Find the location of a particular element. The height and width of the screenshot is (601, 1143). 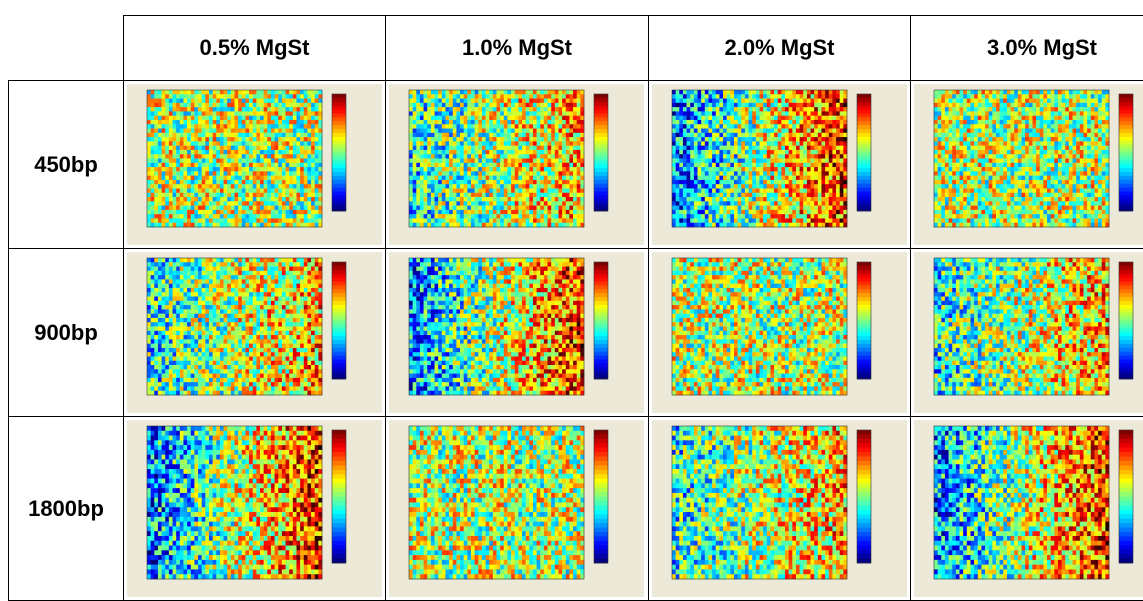

row-header: 1800bp is located at coordinates (66, 508).